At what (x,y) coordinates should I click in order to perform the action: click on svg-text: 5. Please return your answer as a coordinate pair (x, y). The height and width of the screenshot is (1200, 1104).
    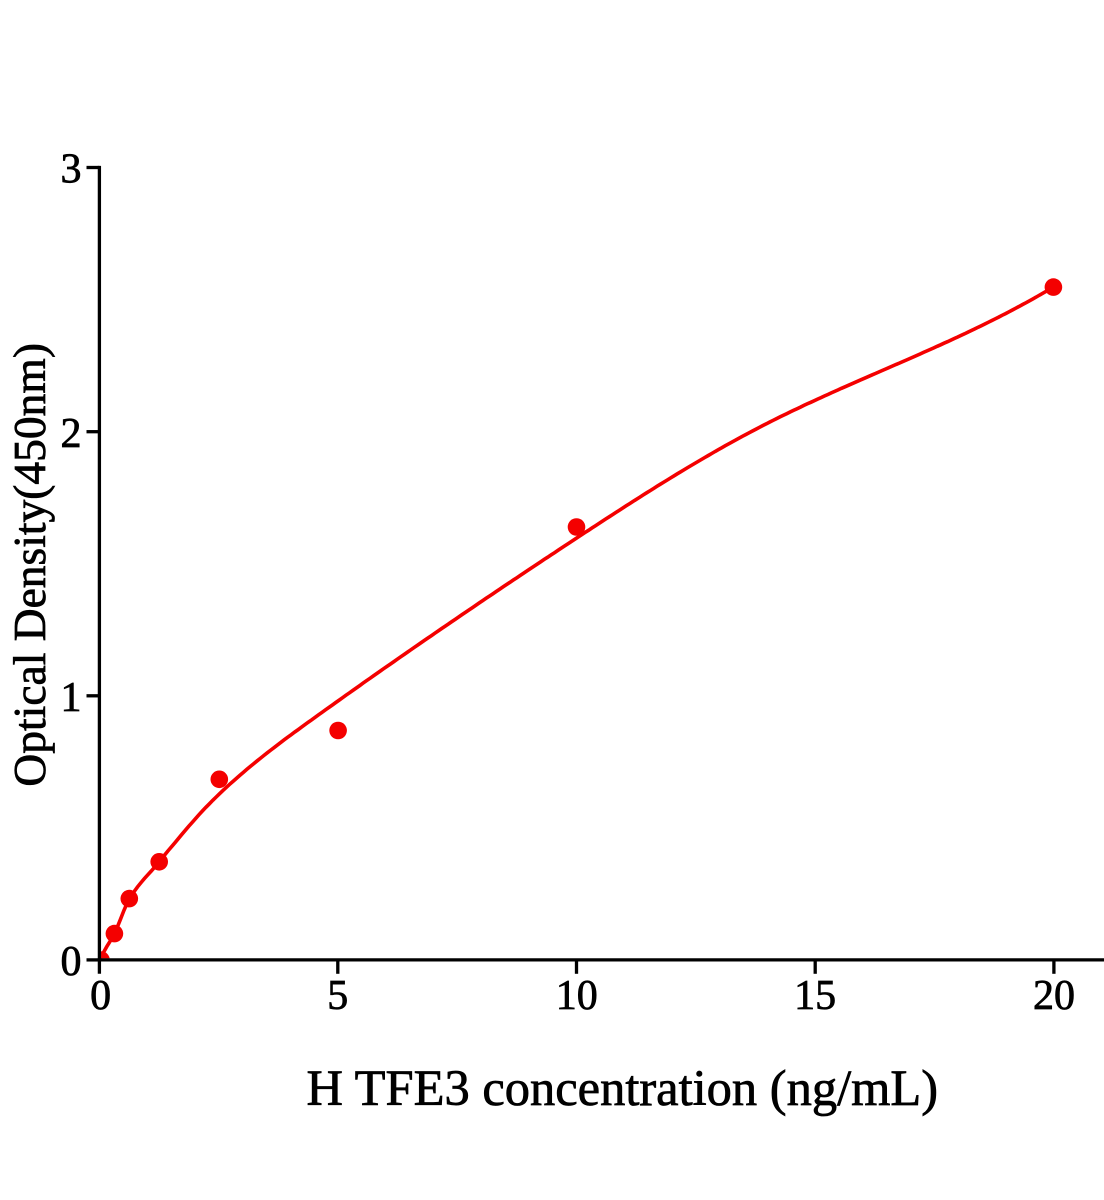
    Looking at the image, I should click on (337, 996).